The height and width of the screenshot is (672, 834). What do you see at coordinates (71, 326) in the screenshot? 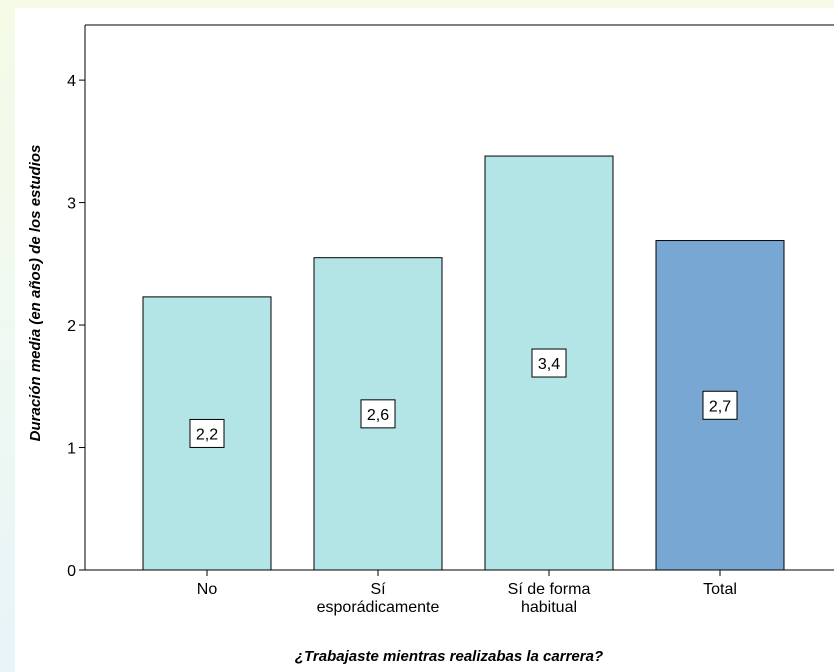
I see `y-tick-label: 2` at bounding box center [71, 326].